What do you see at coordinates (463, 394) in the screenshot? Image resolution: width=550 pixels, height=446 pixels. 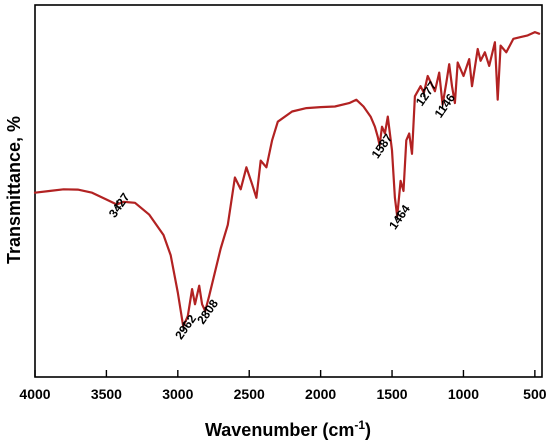 I see `x-tick-label: 1000` at bounding box center [463, 394].